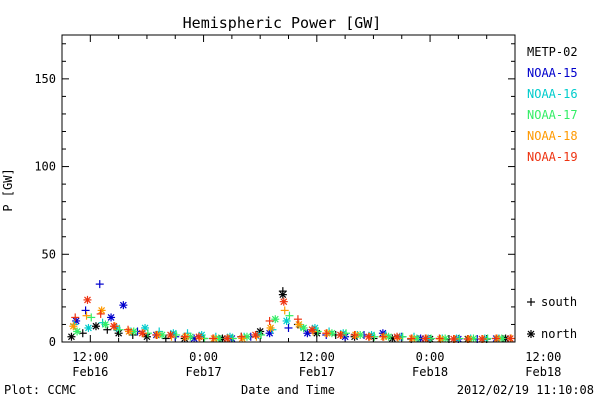 This screenshot has height=400, width=600. I want to click on y-tick-label: 0, so click(52, 342).